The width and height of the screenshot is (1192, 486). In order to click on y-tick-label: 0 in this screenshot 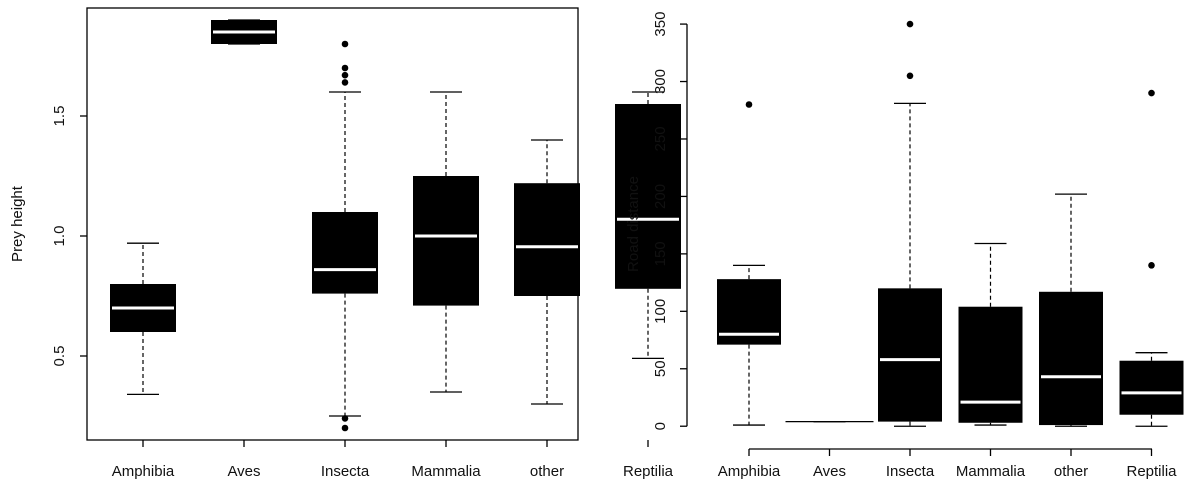, I will do `click(660, 426)`.